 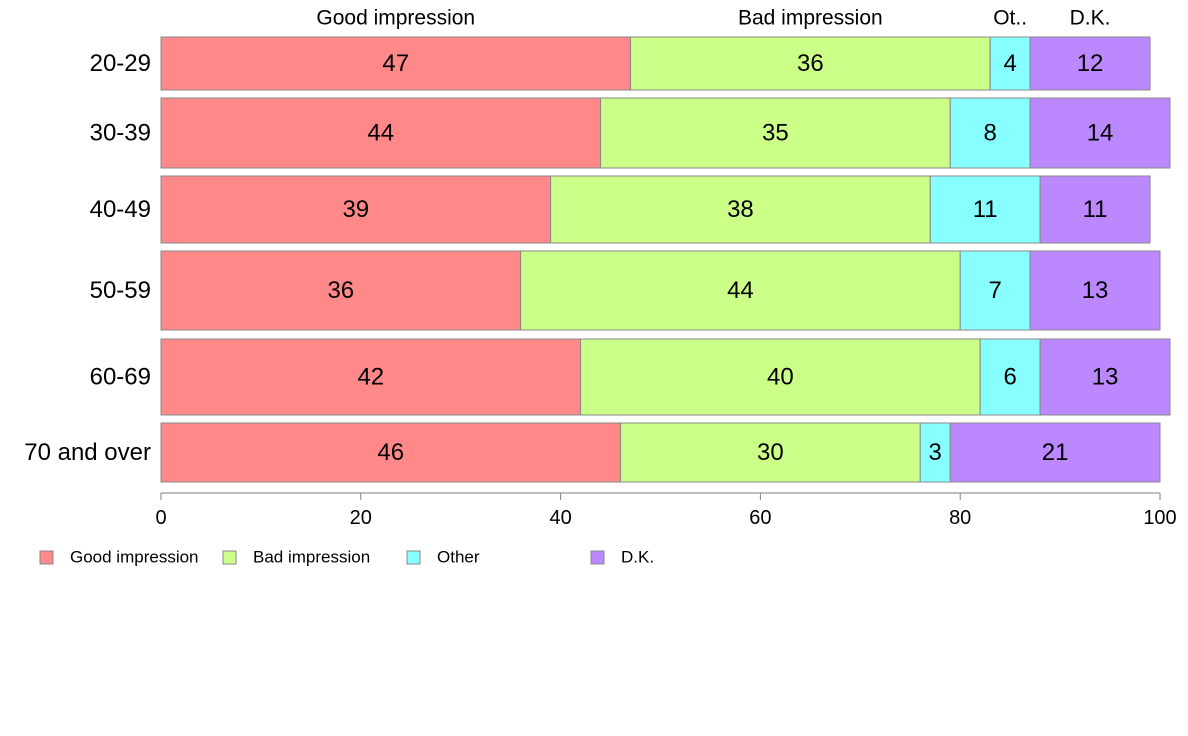 What do you see at coordinates (1010, 18) in the screenshot?
I see `column-header-label: Ot..` at bounding box center [1010, 18].